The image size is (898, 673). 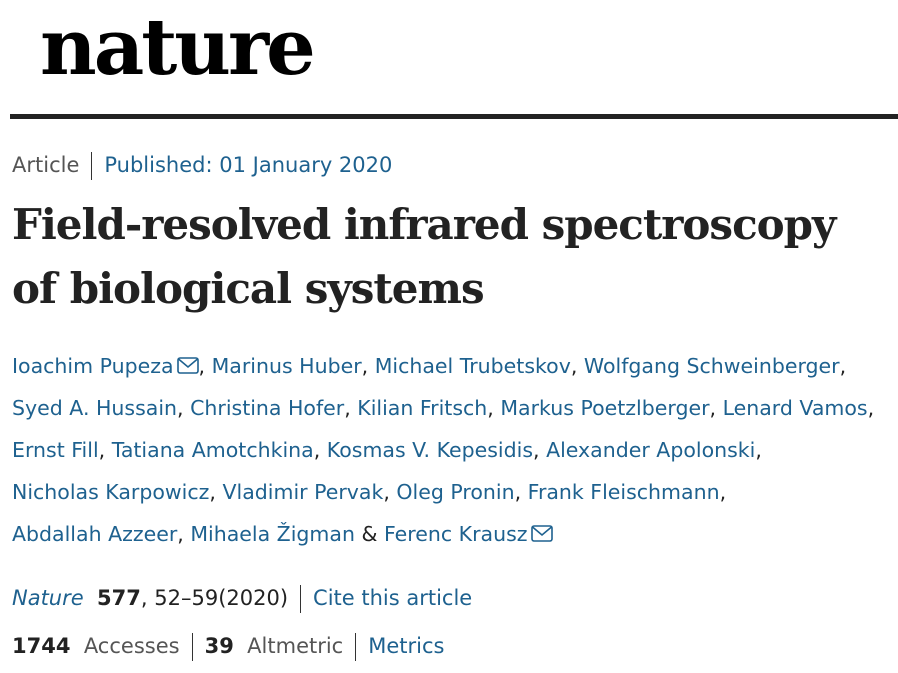 What do you see at coordinates (267, 408) in the screenshot?
I see `author-name: Christina Hofer` at bounding box center [267, 408].